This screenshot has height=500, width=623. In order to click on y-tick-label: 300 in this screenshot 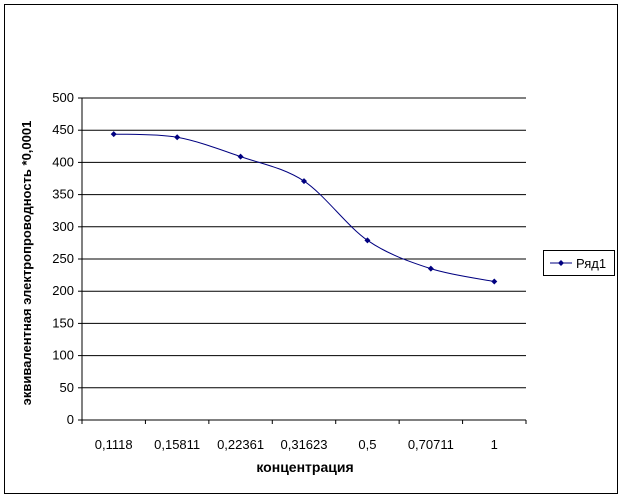, I will do `click(63, 226)`.